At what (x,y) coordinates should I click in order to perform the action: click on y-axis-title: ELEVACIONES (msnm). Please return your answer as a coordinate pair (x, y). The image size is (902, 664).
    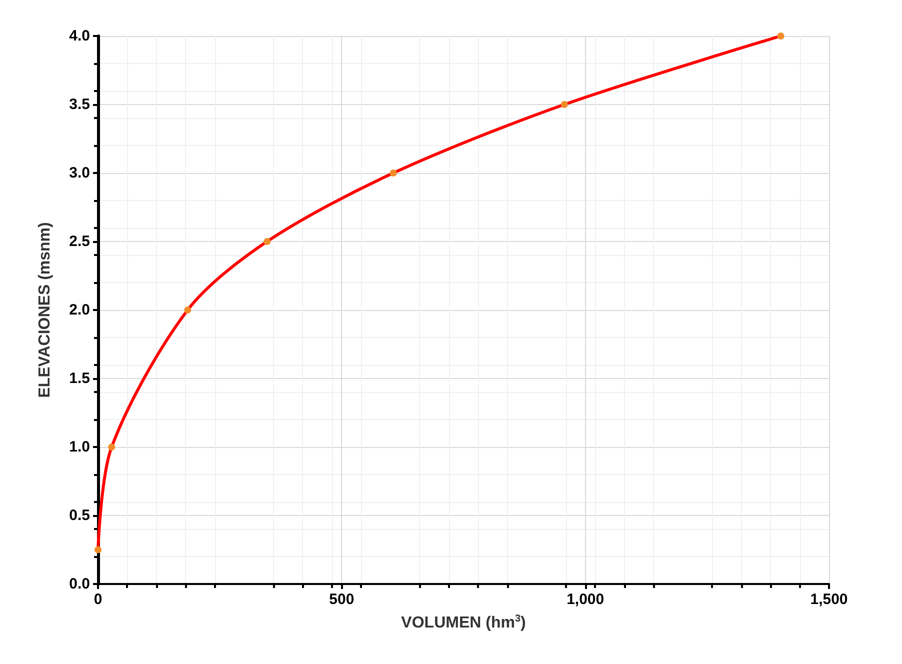
    Looking at the image, I should click on (45, 310).